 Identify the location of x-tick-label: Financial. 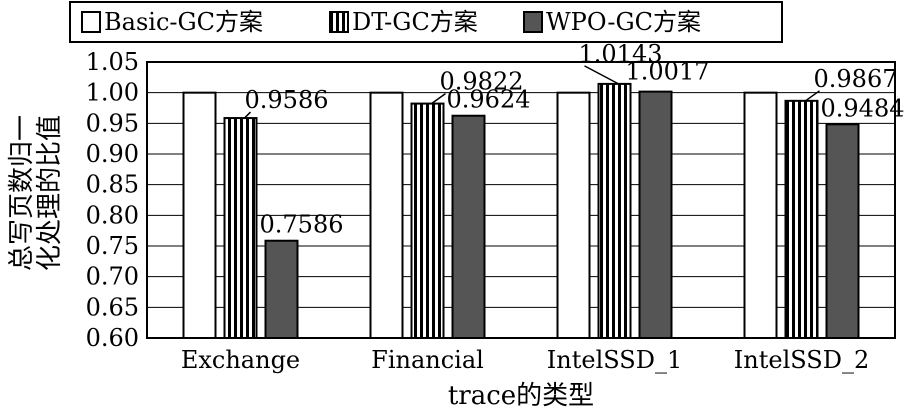
(427, 360).